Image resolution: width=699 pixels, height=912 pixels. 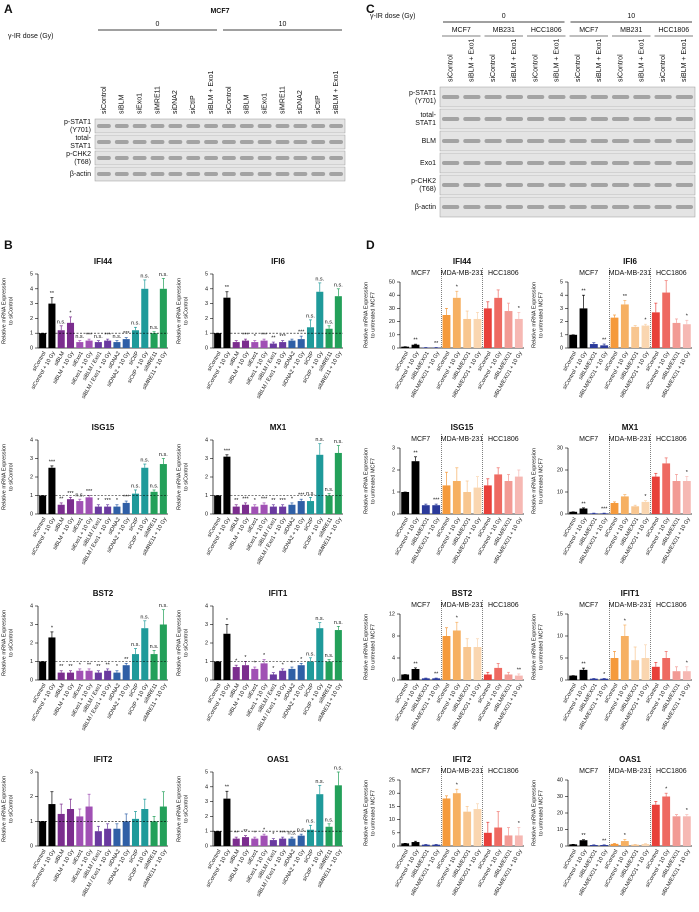 I want to click on chart-title: IFIT2, so click(x=462, y=759).